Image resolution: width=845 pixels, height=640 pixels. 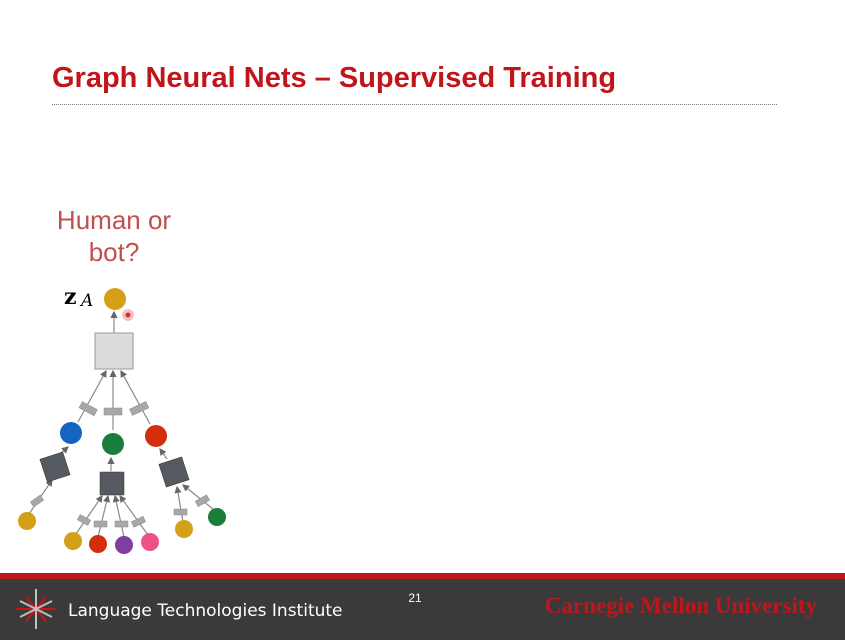 I want to click on university-name: Carnegie Mellon University, so click(x=680, y=605).